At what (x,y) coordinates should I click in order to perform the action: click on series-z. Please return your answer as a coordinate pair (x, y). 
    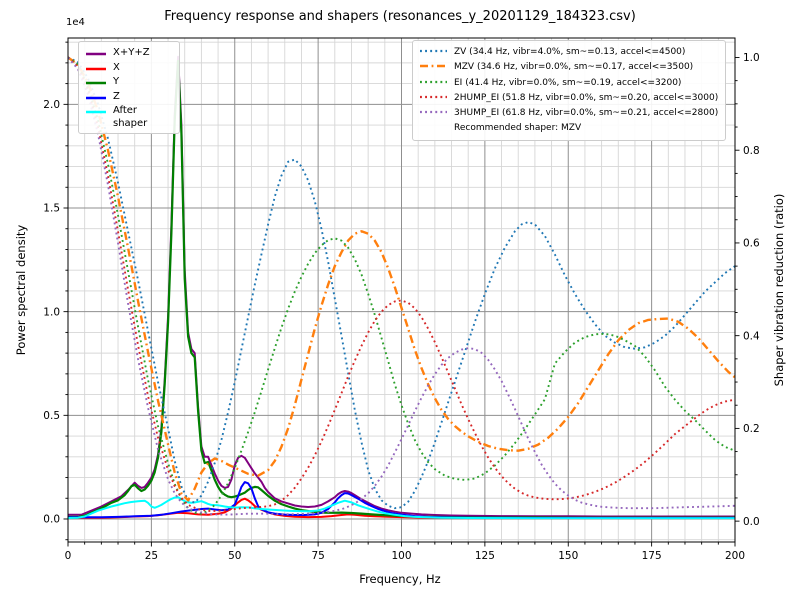
    Looking at the image, I should click on (401, 500).